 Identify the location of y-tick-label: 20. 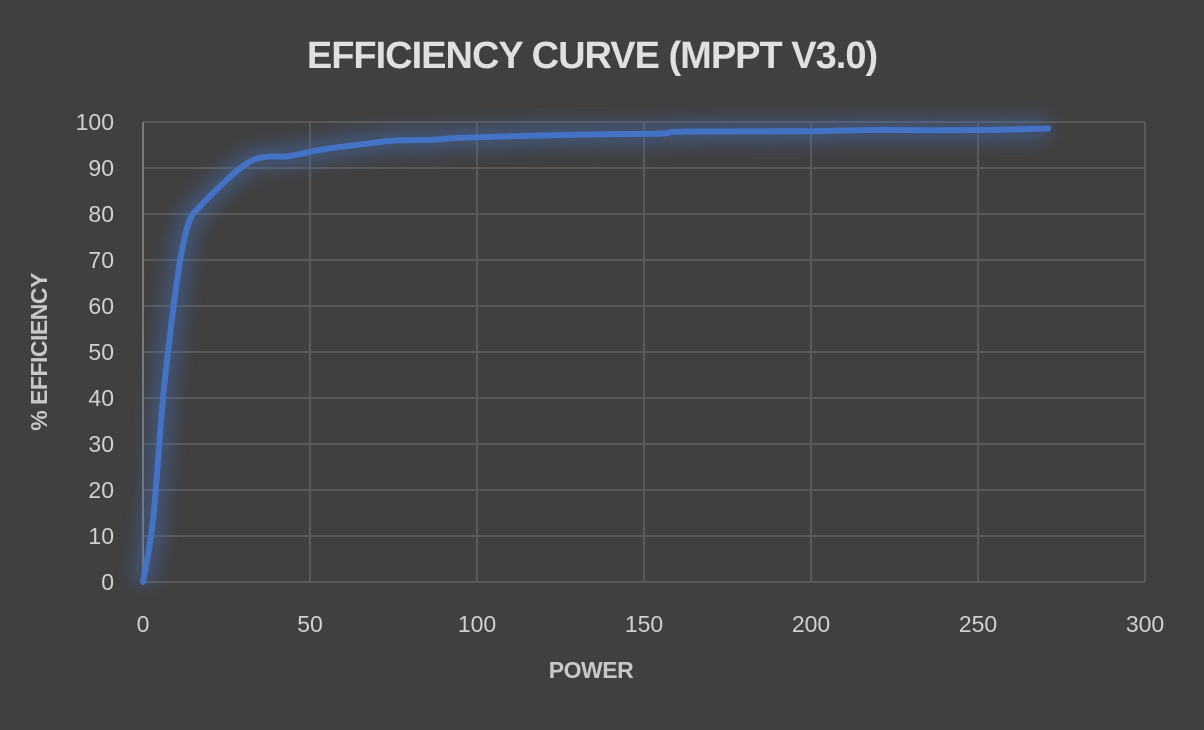
(101, 490).